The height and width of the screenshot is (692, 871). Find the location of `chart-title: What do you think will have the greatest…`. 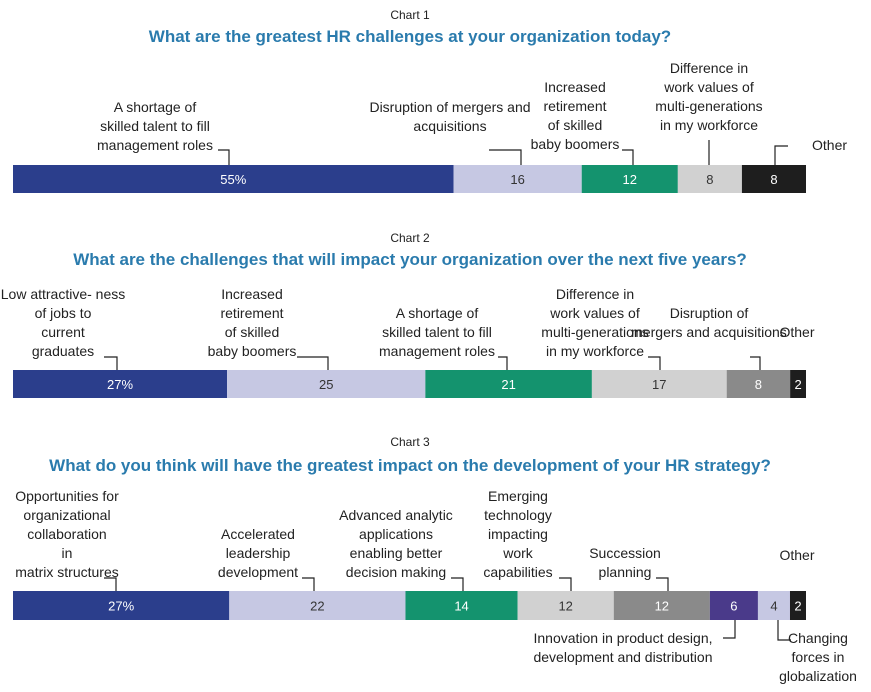

chart-title: What do you think will have the greatest… is located at coordinates (410, 465).